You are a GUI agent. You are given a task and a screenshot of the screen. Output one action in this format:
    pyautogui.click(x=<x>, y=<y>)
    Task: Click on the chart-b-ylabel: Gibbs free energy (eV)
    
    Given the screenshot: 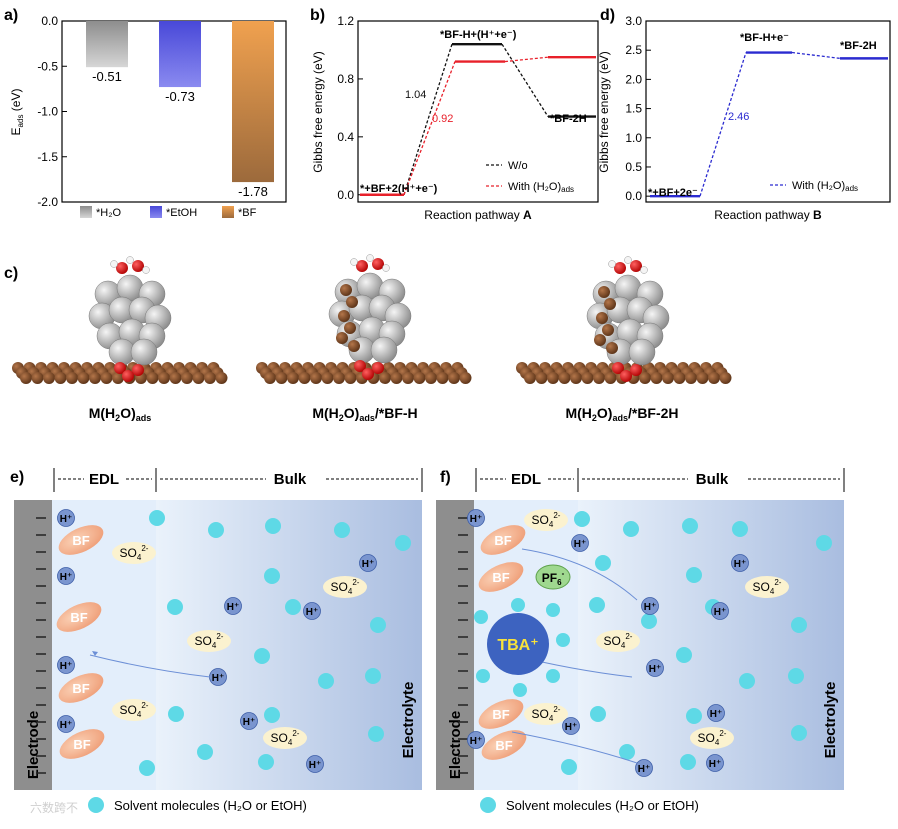 What is the action you would take?
    pyautogui.click(x=318, y=111)
    